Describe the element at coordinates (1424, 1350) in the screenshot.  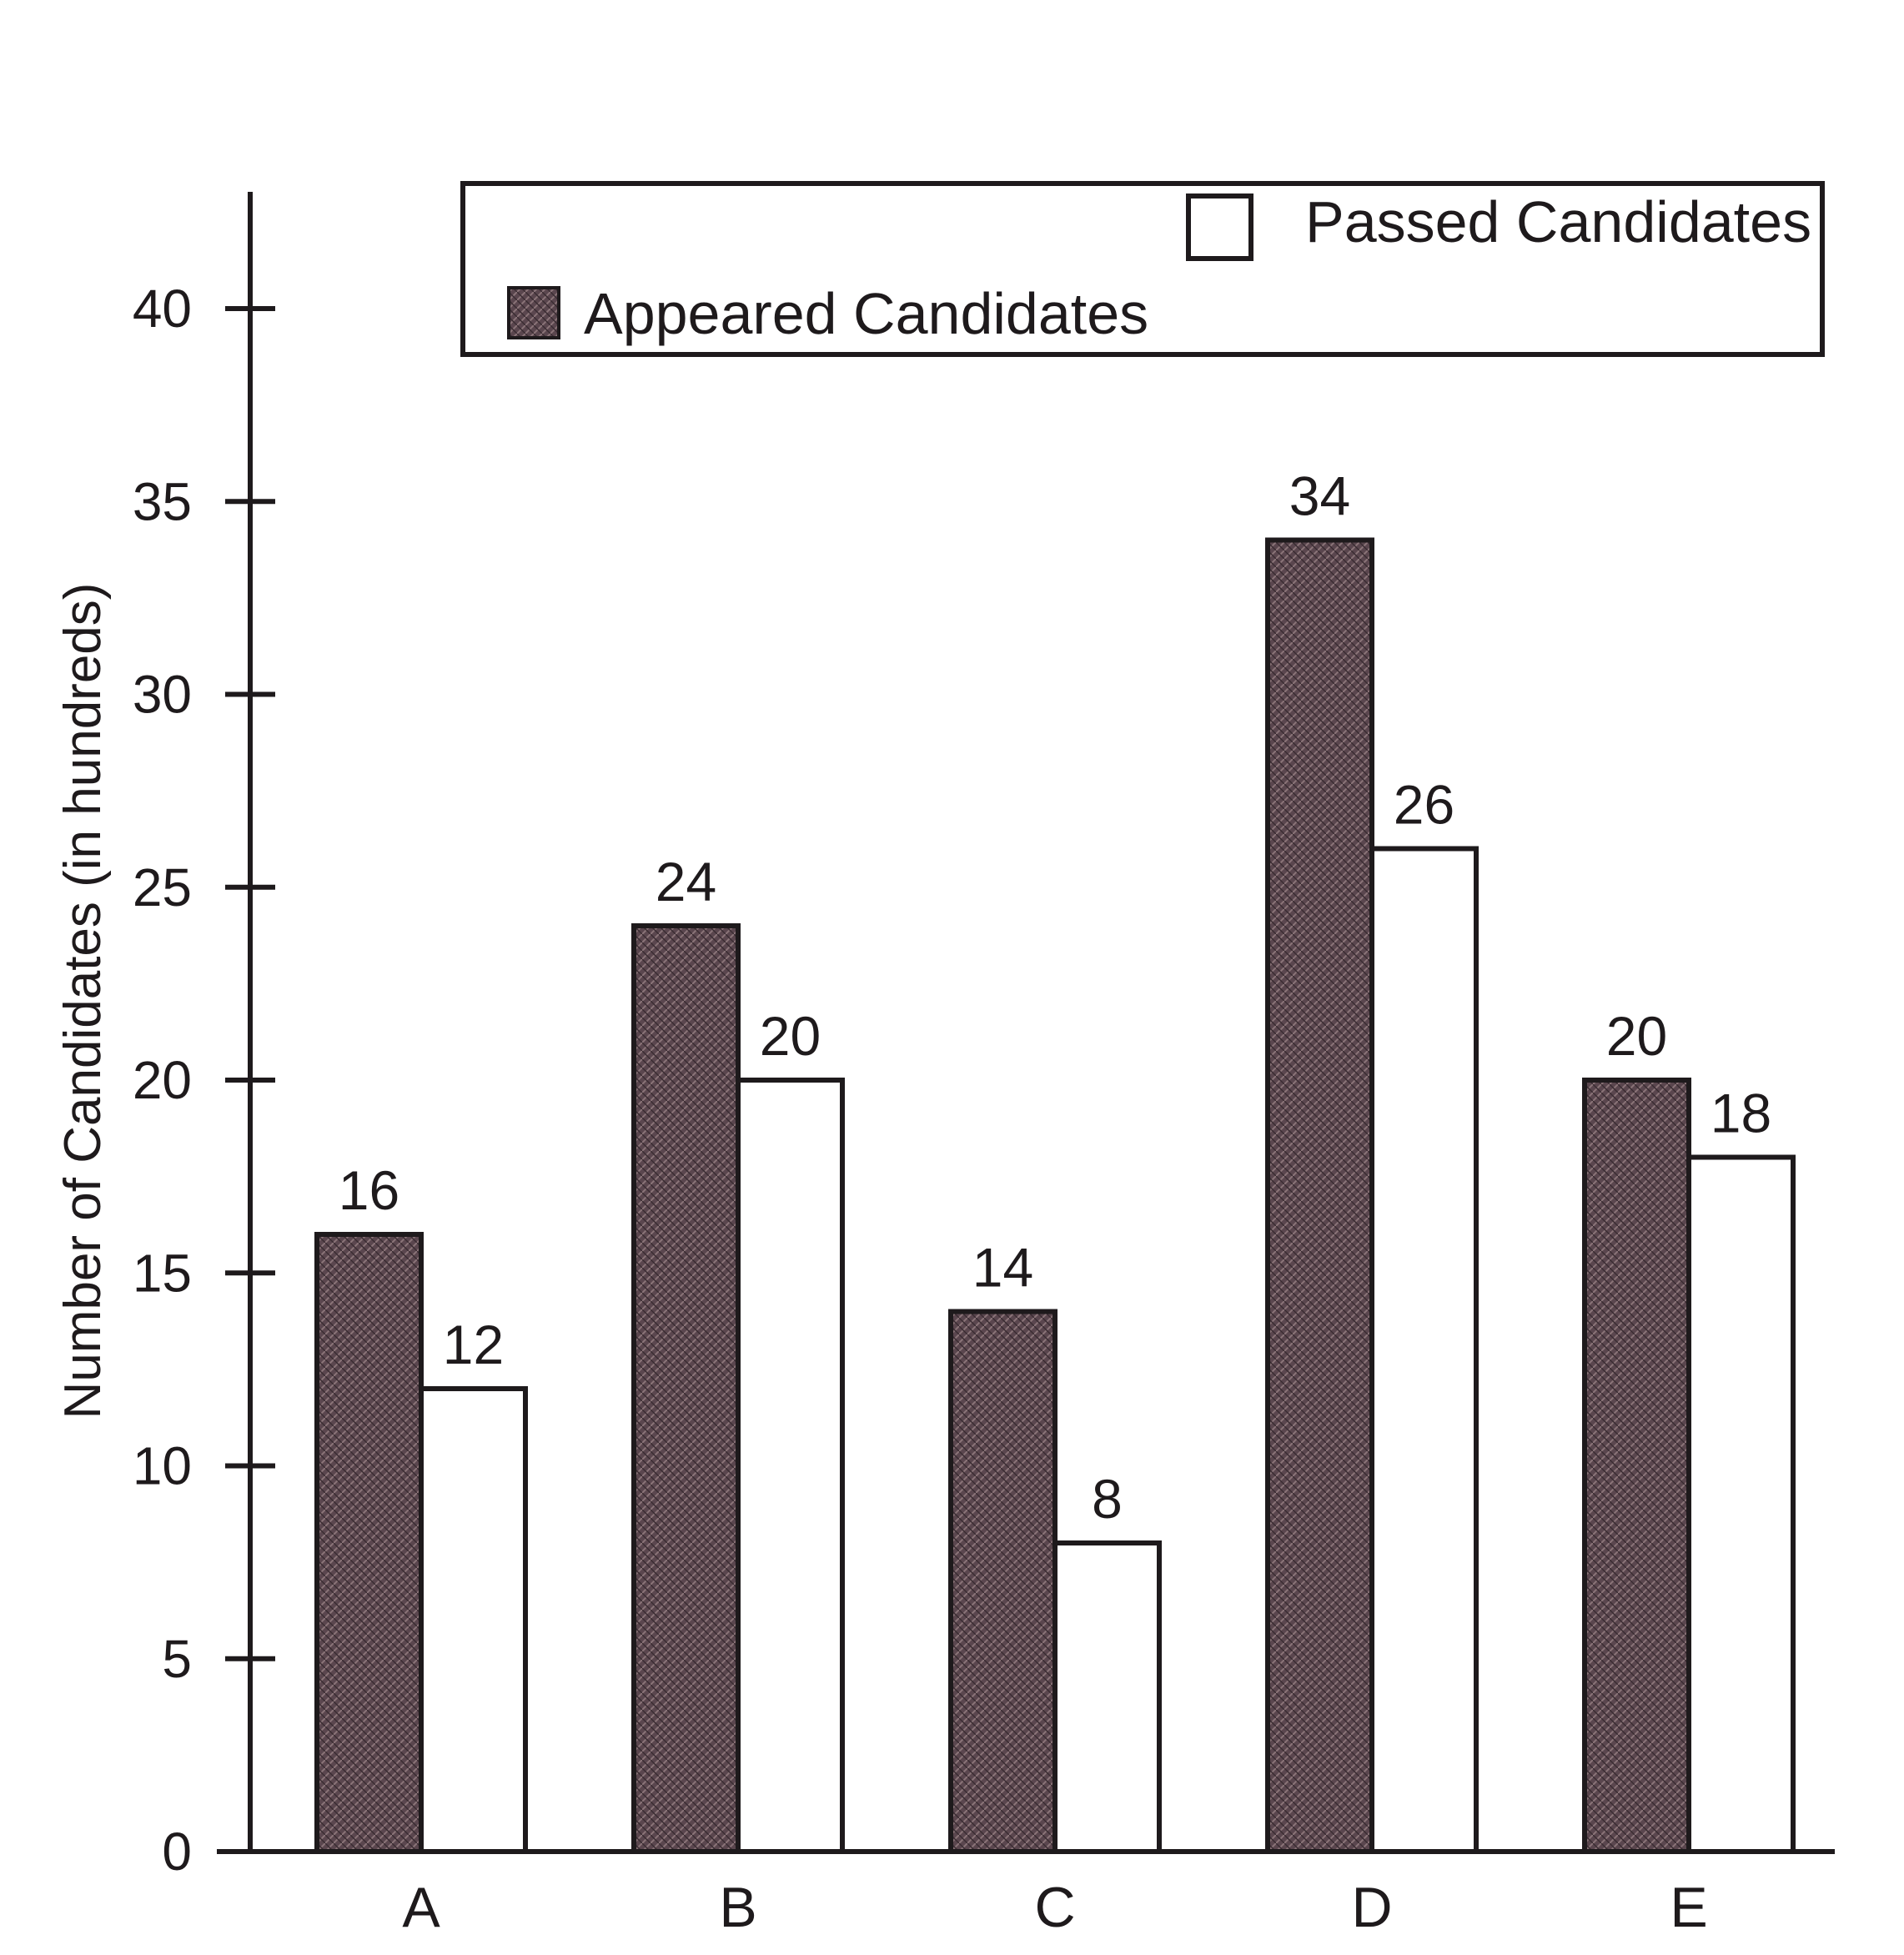
I see `bar-passed-d` at that location.